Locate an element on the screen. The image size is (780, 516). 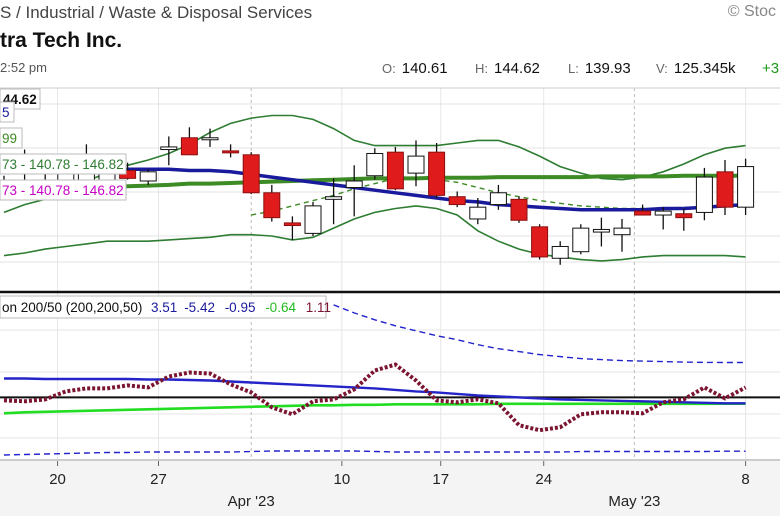
company-name: tra Tech Inc. is located at coordinates (61, 40).